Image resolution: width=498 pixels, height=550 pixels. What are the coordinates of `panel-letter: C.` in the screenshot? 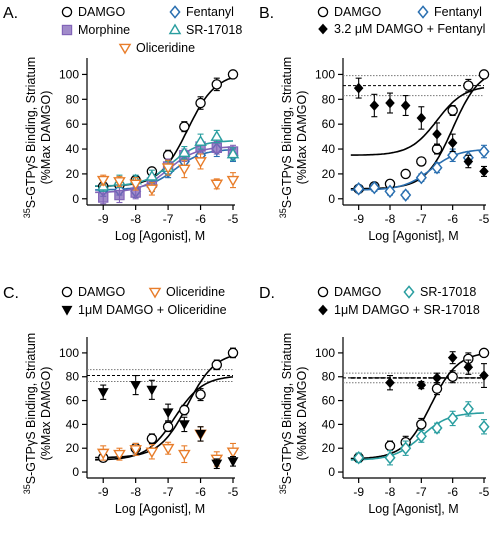 It's located at (11, 293).